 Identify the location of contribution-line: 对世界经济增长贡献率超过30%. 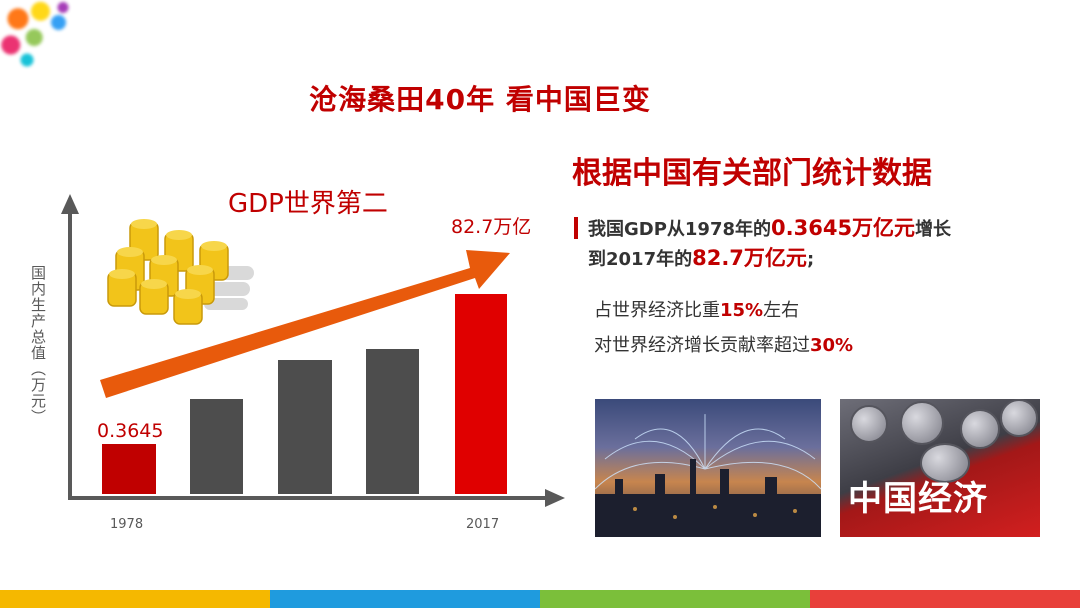
(723, 344).